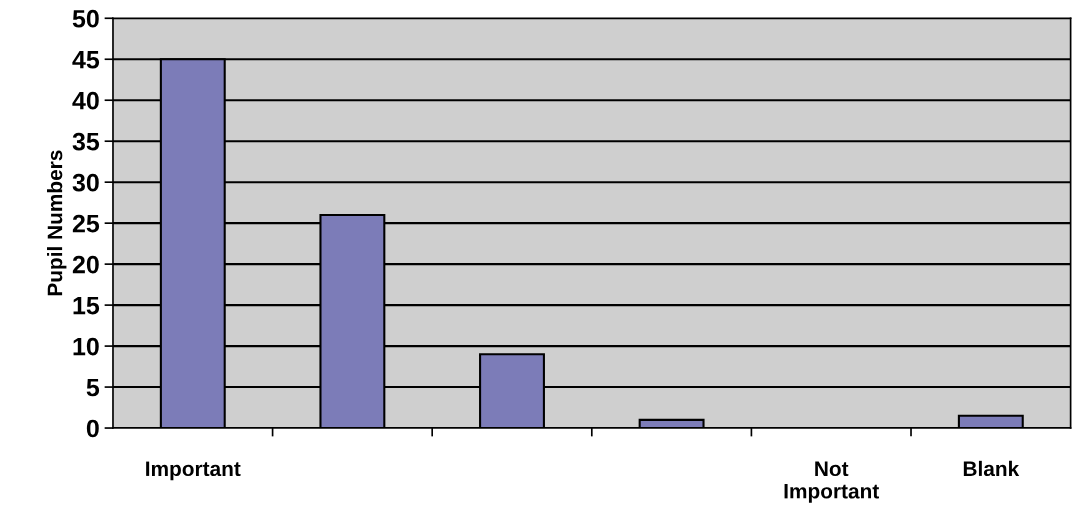 The image size is (1076, 522). What do you see at coordinates (85, 264) in the screenshot?
I see `y-tick-label: 20` at bounding box center [85, 264].